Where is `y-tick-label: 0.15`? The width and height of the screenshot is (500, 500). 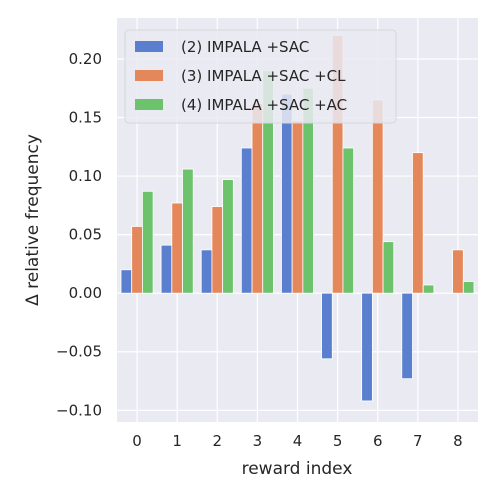 y-tick-label: 0.15 is located at coordinates (85, 118).